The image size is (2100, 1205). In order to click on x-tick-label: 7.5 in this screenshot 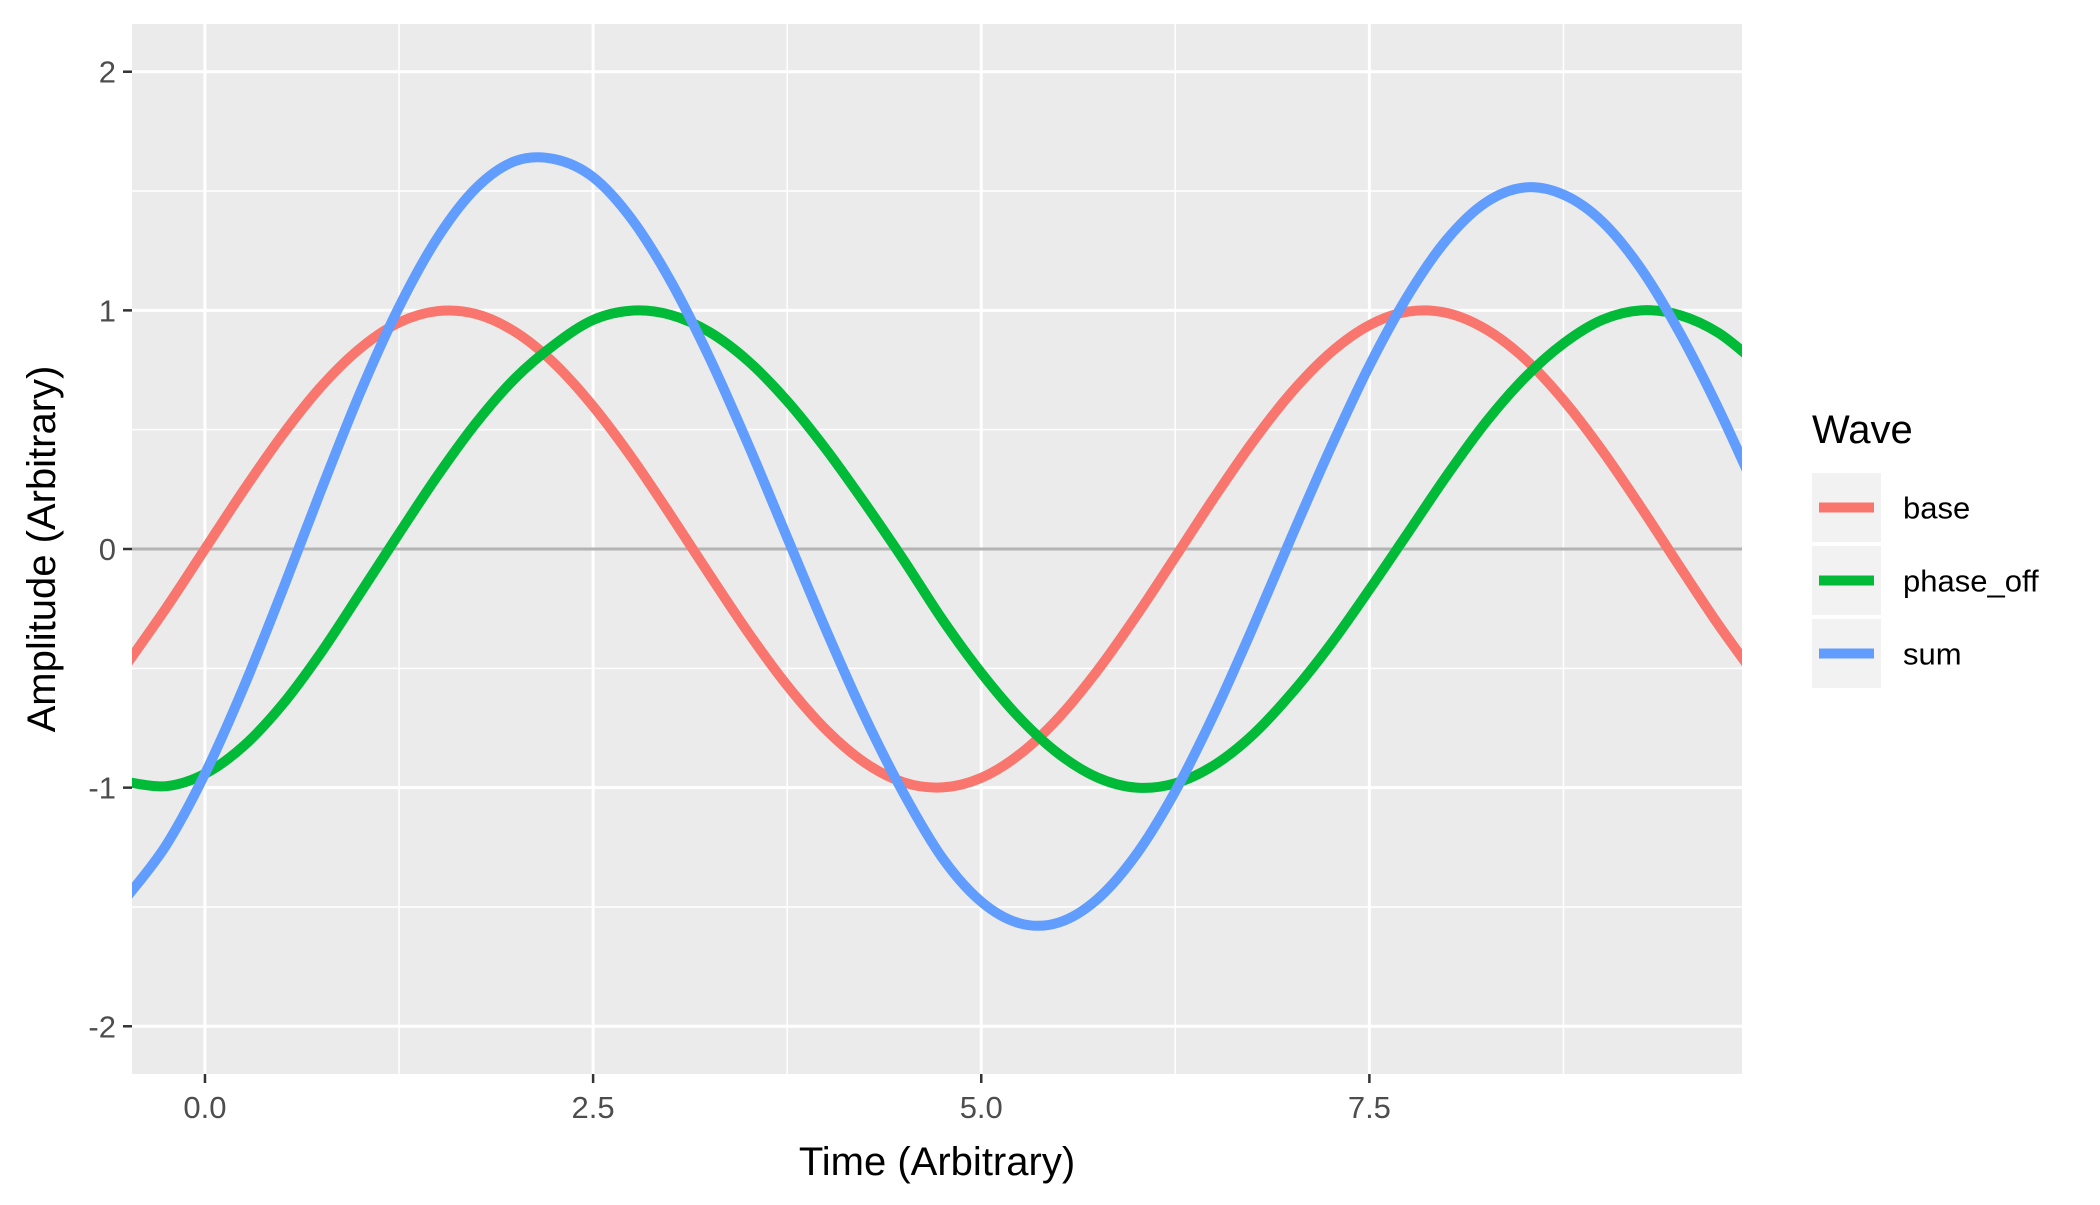, I will do `click(1369, 1107)`.